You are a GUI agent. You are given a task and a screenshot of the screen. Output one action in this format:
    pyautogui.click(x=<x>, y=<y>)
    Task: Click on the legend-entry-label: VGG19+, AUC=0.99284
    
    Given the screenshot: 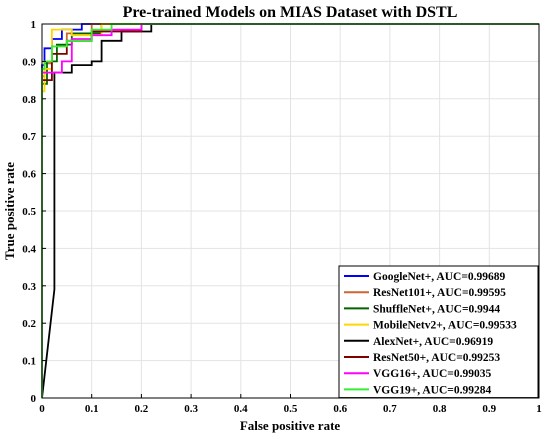 What is the action you would take?
    pyautogui.click(x=432, y=390)
    